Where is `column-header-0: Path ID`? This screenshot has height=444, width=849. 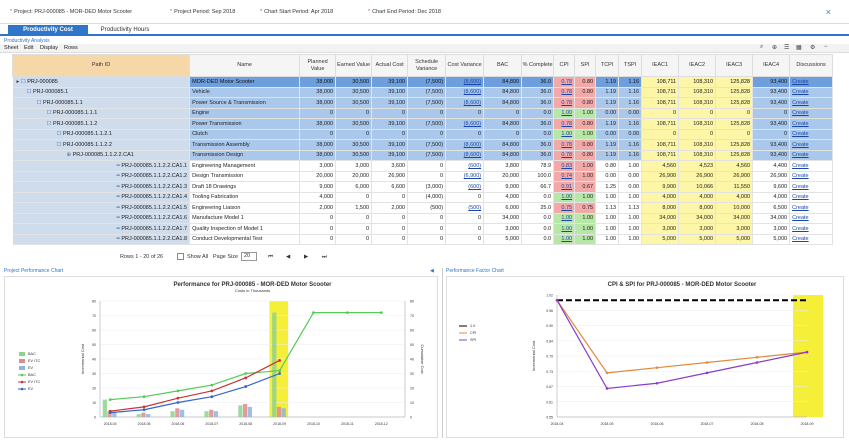 column-header-0: Path ID is located at coordinates (101, 65).